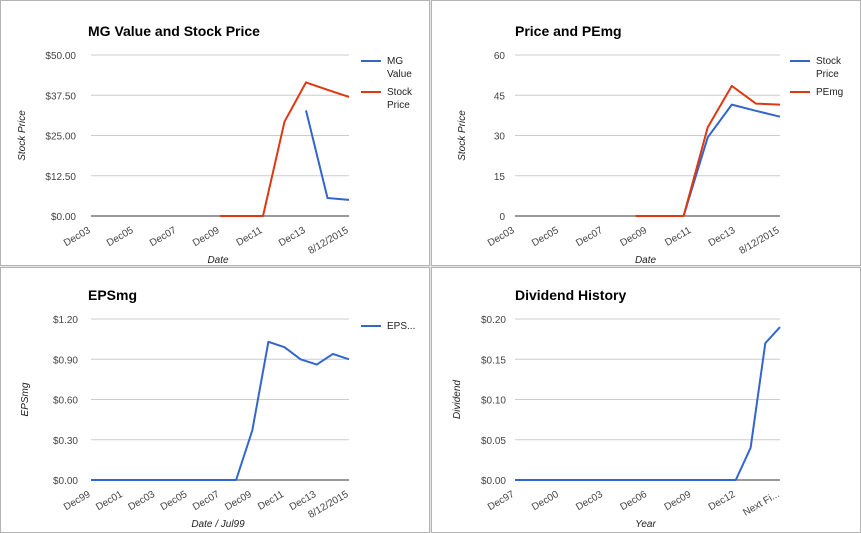  What do you see at coordinates (827, 74) in the screenshot?
I see `legend-label-0: Price` at bounding box center [827, 74].